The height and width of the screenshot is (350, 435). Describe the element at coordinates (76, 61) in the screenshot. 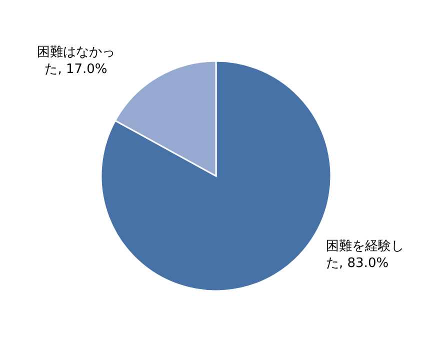

I see `slice-label: 困難はなかった, 17.0%` at that location.